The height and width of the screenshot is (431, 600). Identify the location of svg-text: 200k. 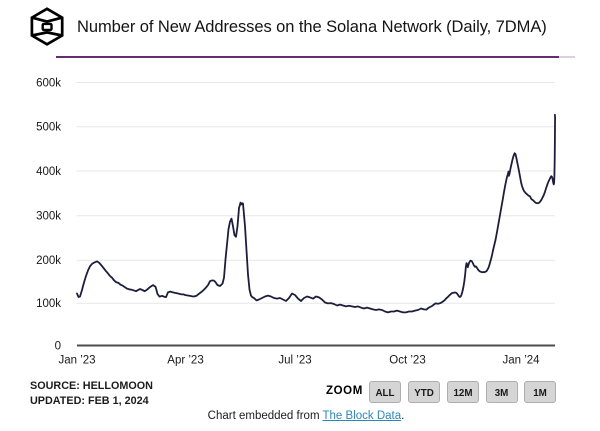
(48, 261).